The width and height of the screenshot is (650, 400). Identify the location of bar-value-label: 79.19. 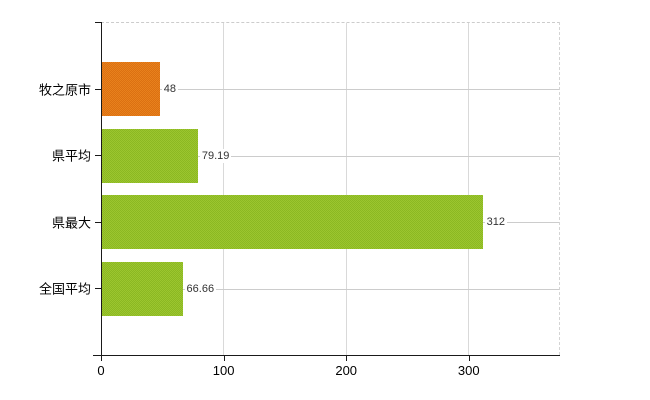
(215, 155).